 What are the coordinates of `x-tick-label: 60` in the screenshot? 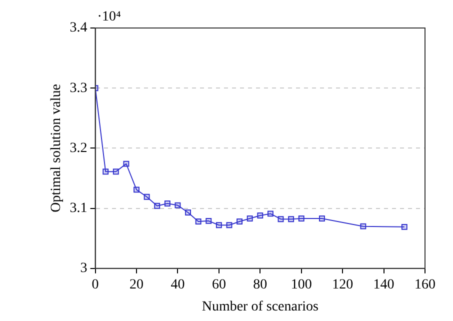 It's located at (219, 284).